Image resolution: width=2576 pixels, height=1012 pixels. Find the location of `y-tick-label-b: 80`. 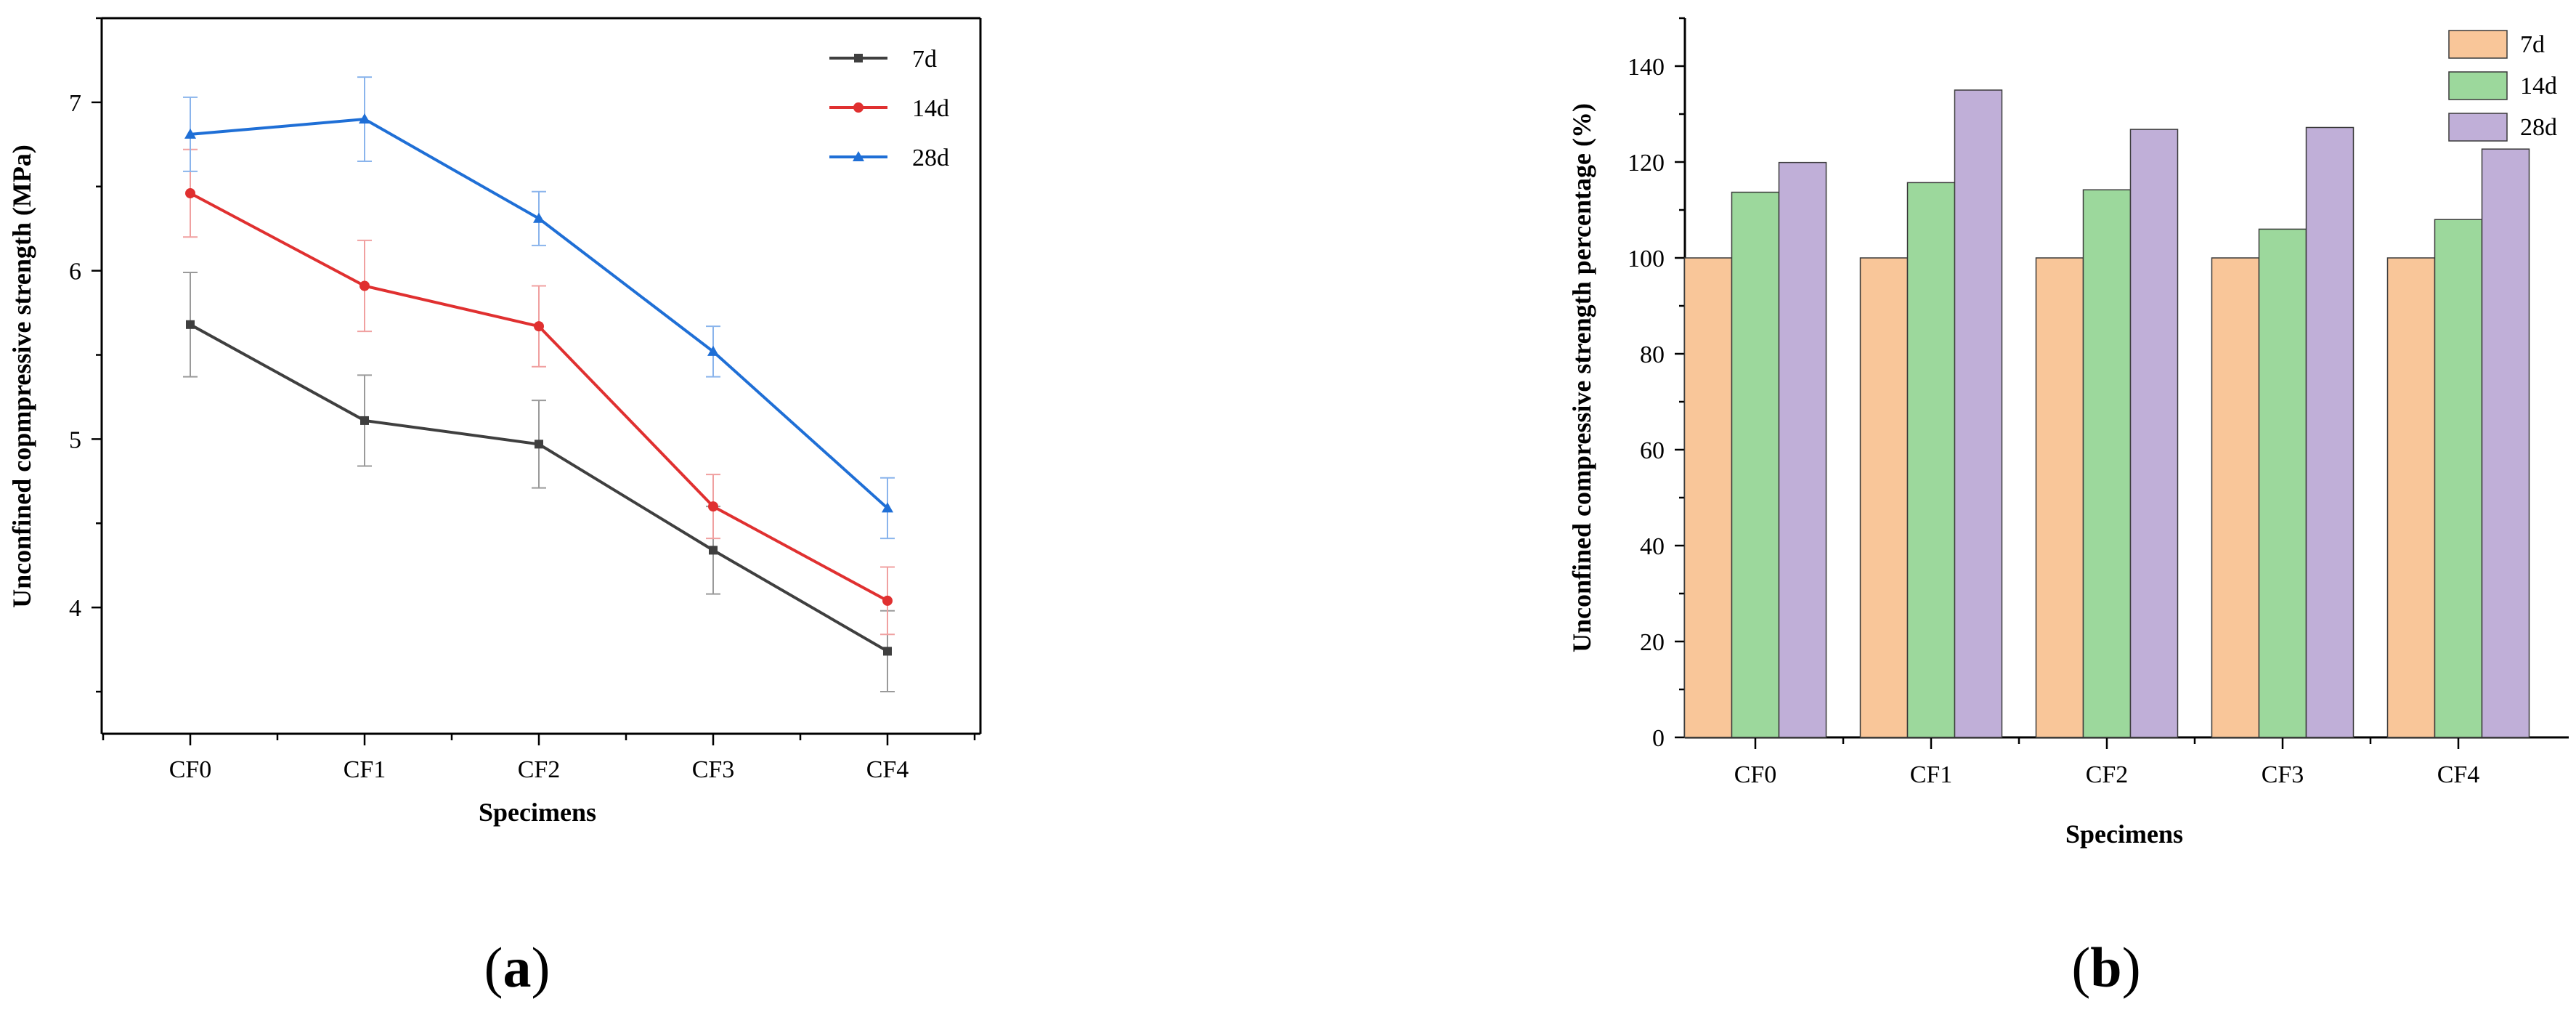

y-tick-label-b: 80 is located at coordinates (1652, 355).